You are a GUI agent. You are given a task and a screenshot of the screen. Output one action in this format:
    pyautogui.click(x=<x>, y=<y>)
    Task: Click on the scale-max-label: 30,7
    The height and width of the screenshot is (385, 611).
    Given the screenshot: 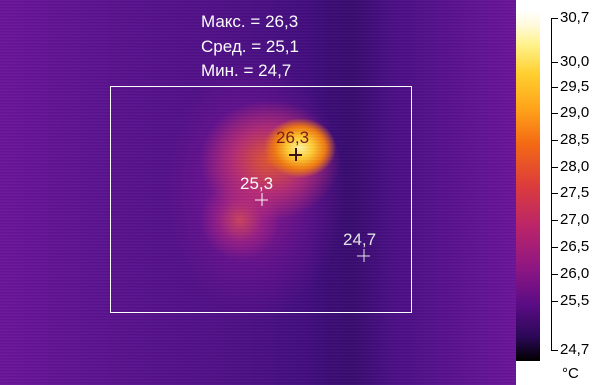 What is the action you would take?
    pyautogui.click(x=575, y=17)
    